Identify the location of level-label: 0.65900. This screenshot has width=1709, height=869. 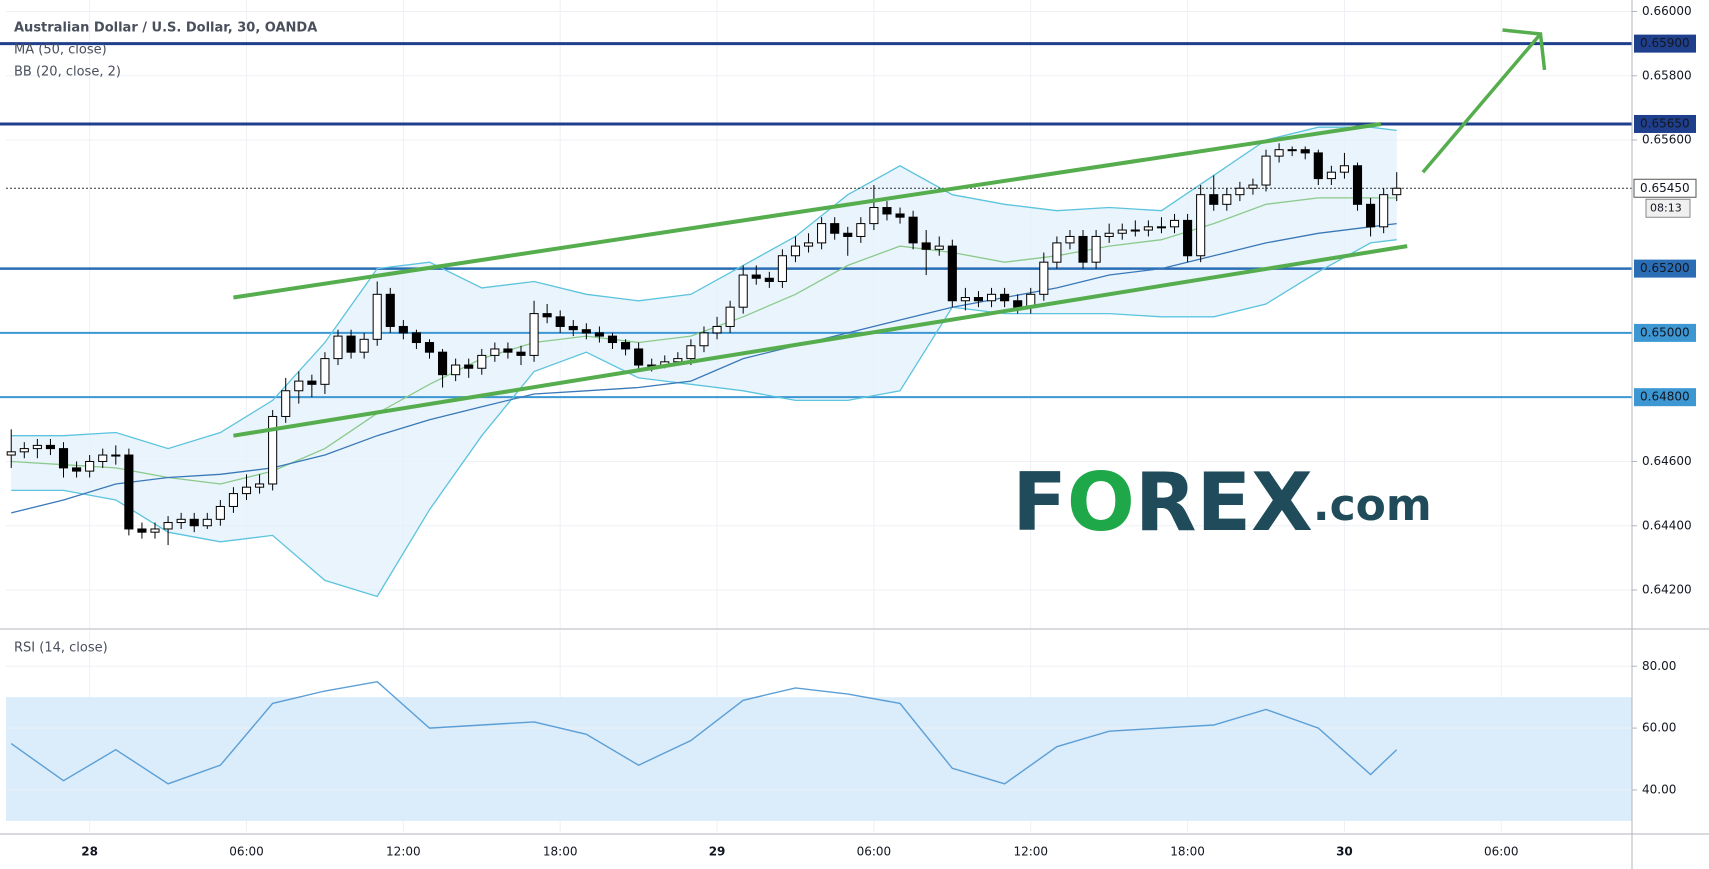
(1665, 43).